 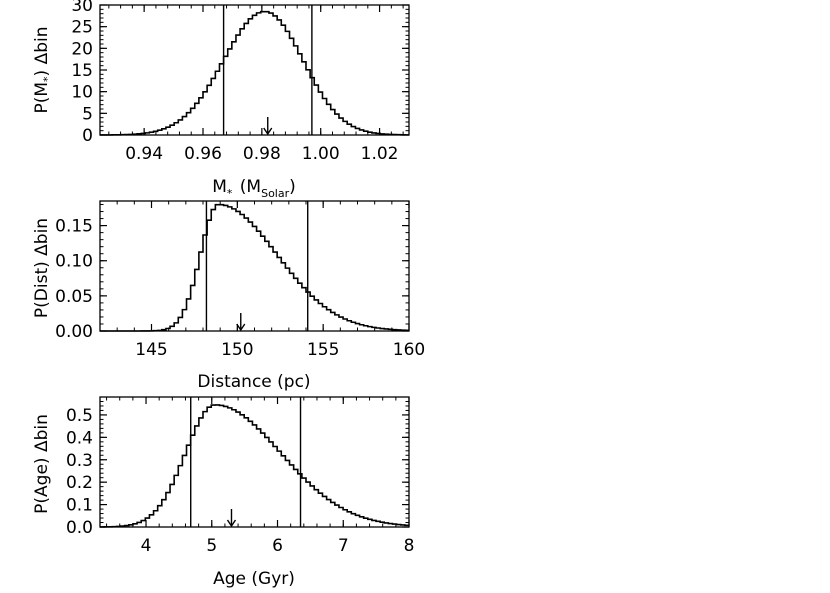 What do you see at coordinates (42, 268) in the screenshot?
I see `y-axis-label: P(Dist) Δbin` at bounding box center [42, 268].